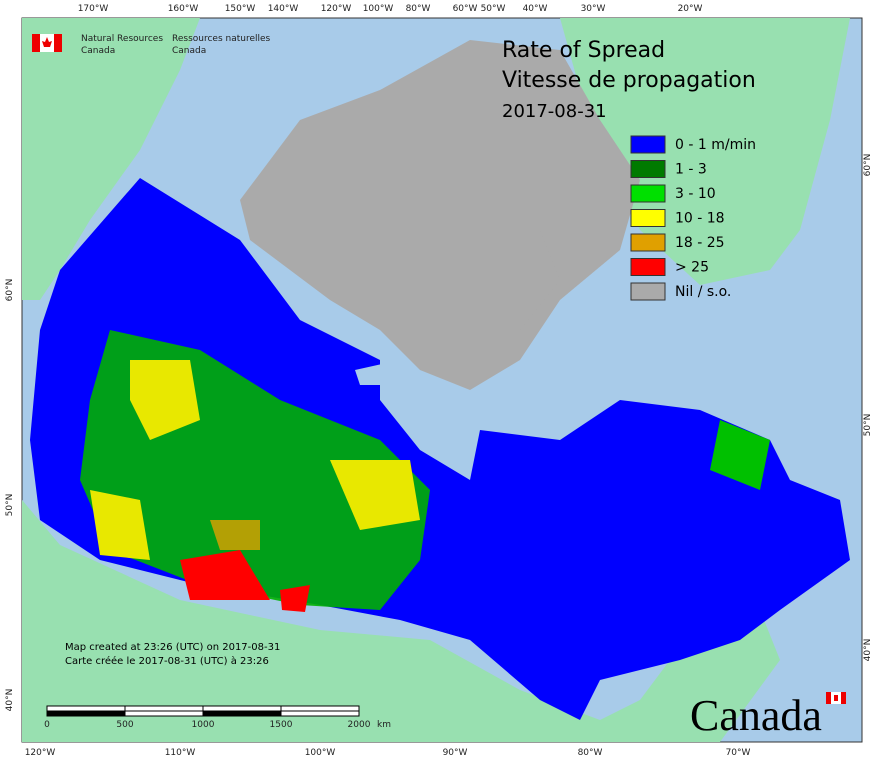 This screenshot has height=764, width=880. I want to click on lon-label: 140°W, so click(283, 9).